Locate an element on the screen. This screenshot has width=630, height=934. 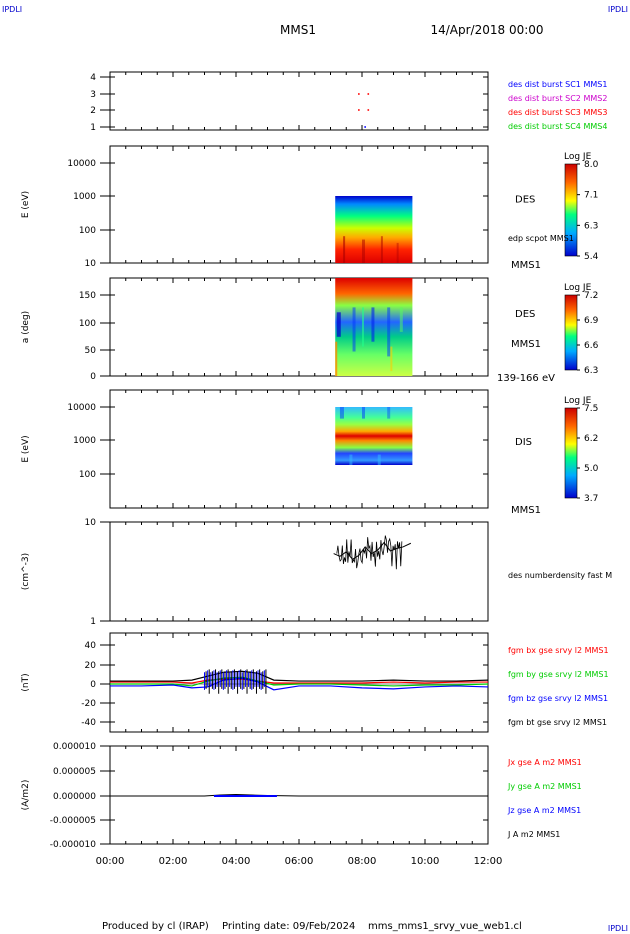
colorbar-tick-label: 6.3 is located at coordinates (591, 226).